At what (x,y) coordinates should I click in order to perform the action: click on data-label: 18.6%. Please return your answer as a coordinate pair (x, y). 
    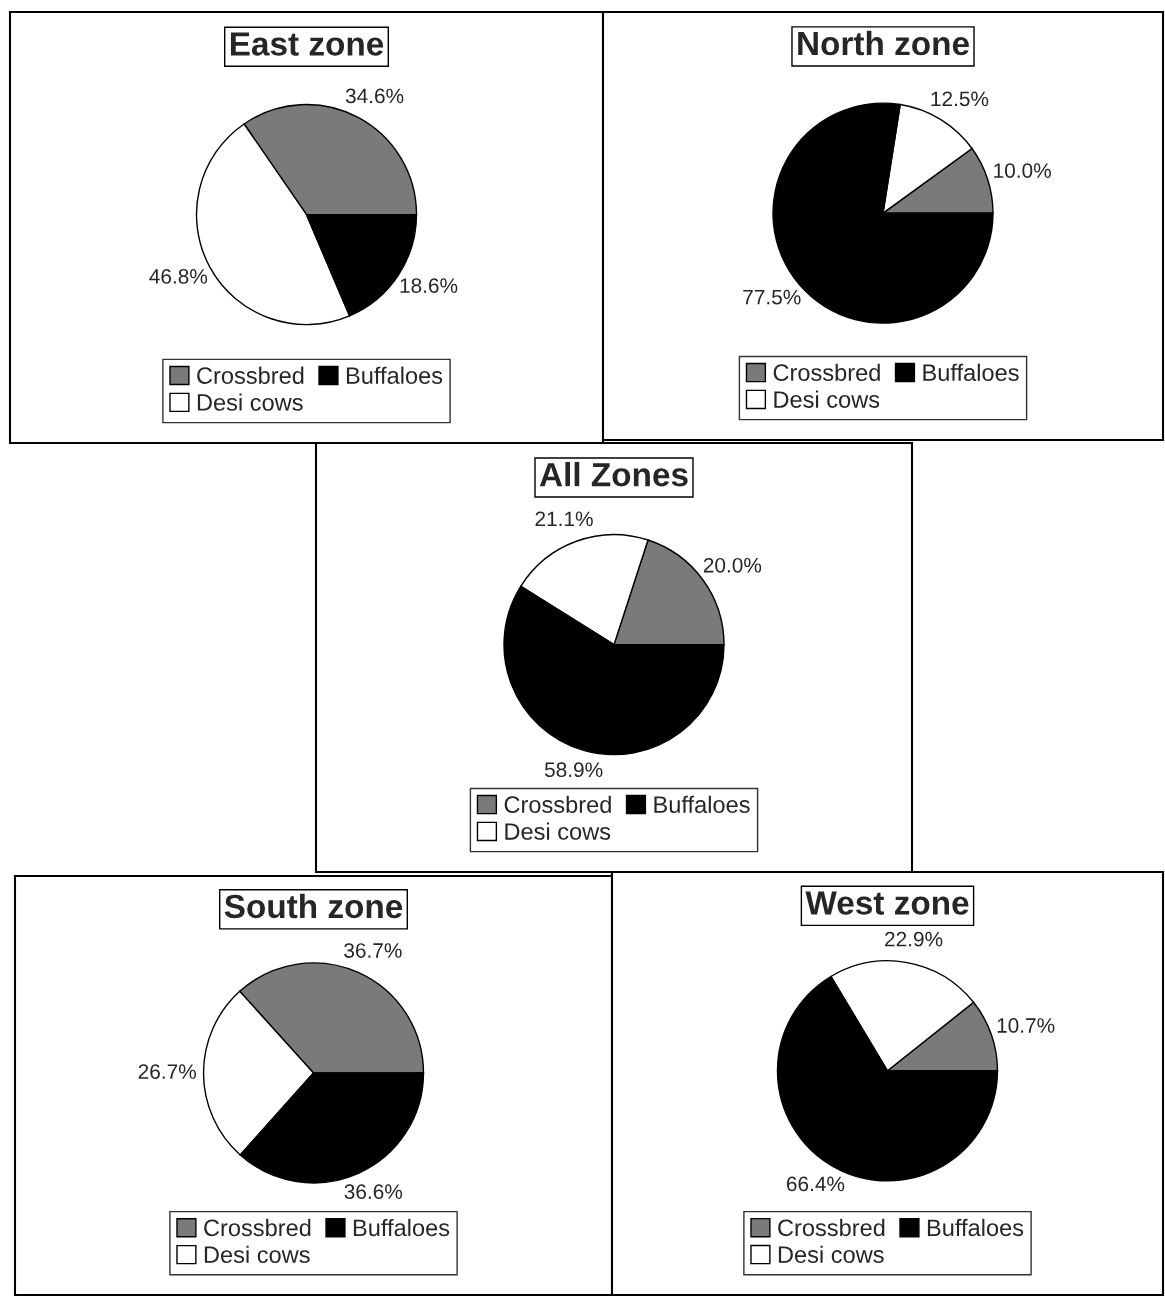
    Looking at the image, I should click on (429, 285).